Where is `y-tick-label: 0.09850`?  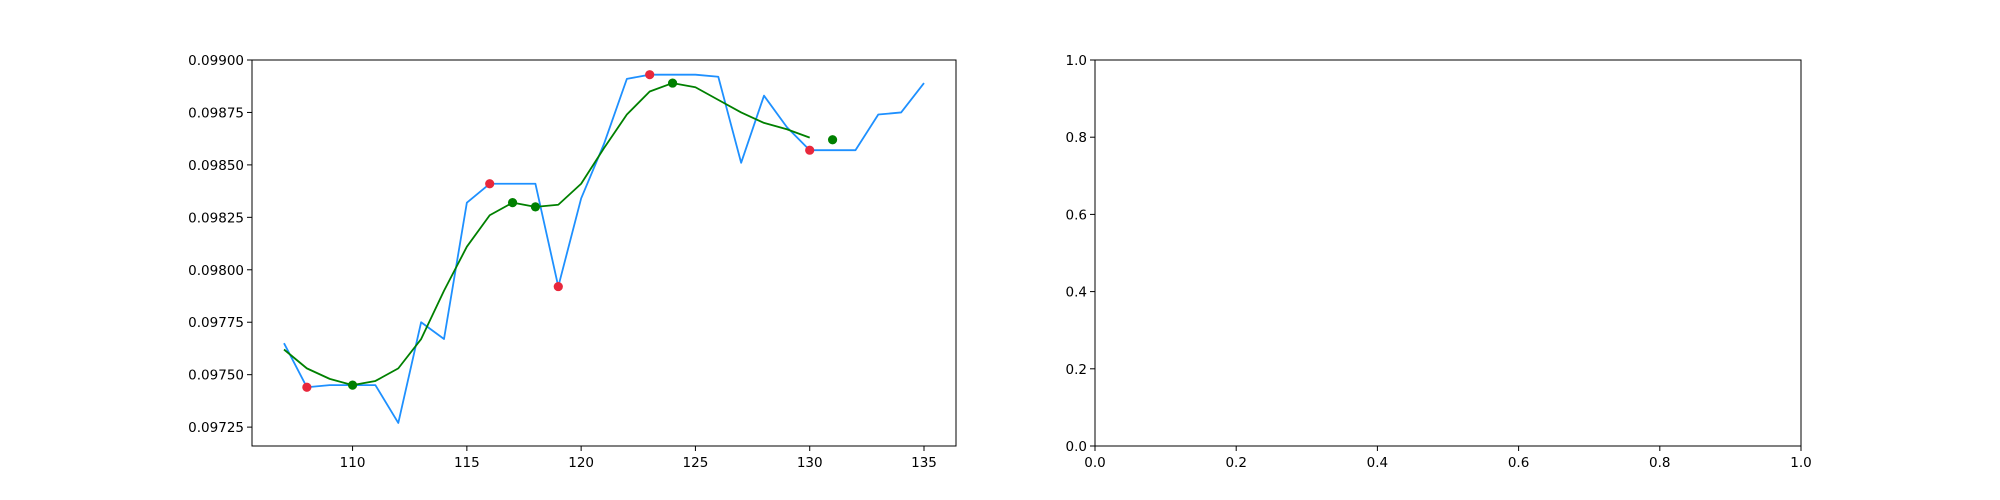
y-tick-label: 0.09850 is located at coordinates (216, 166).